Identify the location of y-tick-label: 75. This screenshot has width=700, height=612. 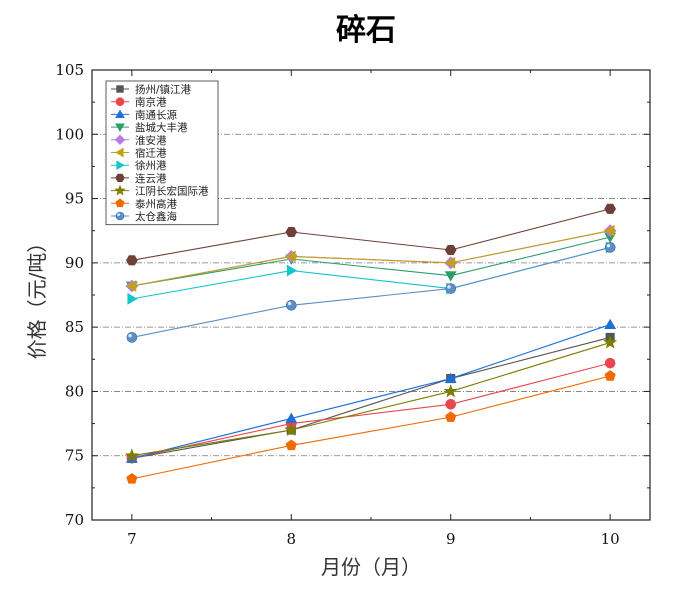
(74, 456).